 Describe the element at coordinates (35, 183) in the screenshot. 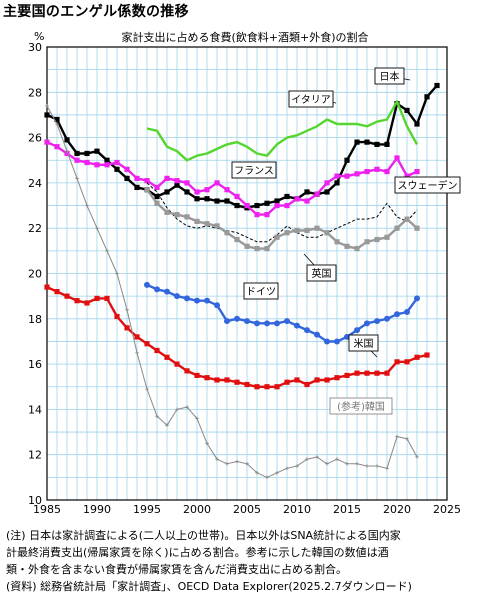

I see `y-tick-label: 24` at that location.